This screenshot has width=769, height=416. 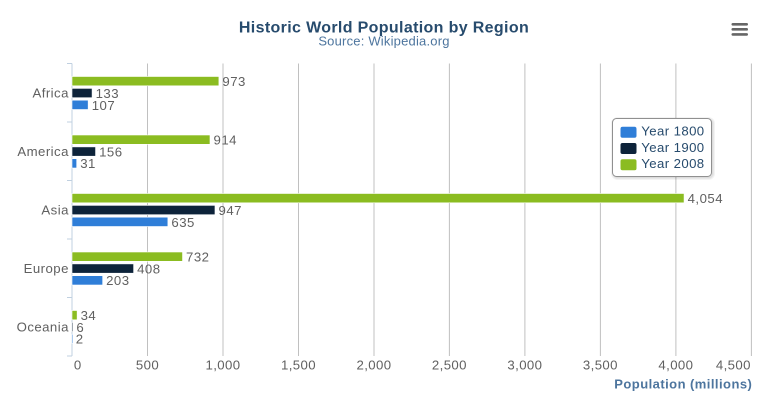 What do you see at coordinates (222, 364) in the screenshot?
I see `svg-text: 1,000` at bounding box center [222, 364].